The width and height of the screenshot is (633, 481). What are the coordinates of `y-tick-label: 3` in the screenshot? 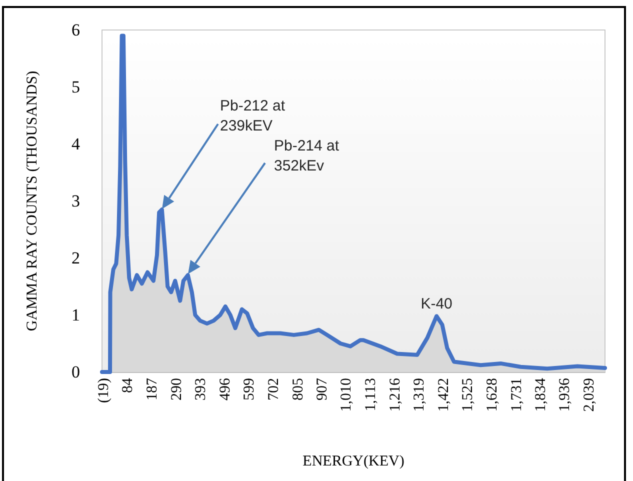 It's located at (76, 201).